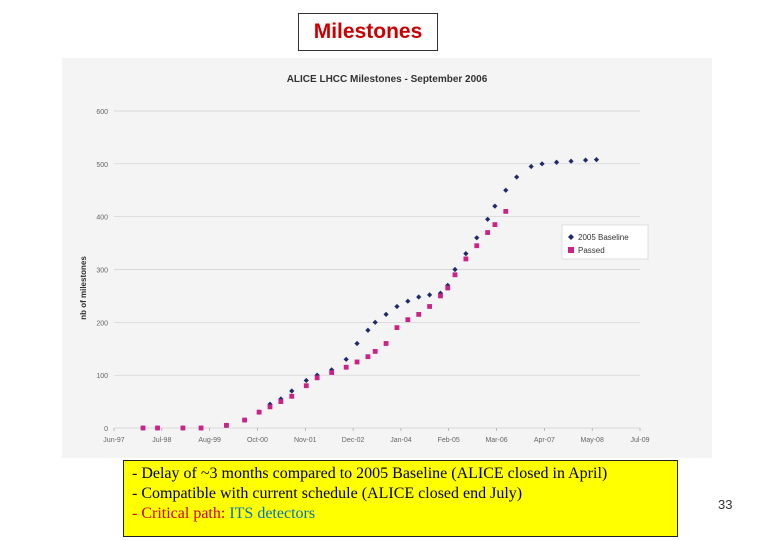 Image resolution: width=780 pixels, height=540 pixels. I want to click on x-tick-label: Feb-05, so click(449, 440).